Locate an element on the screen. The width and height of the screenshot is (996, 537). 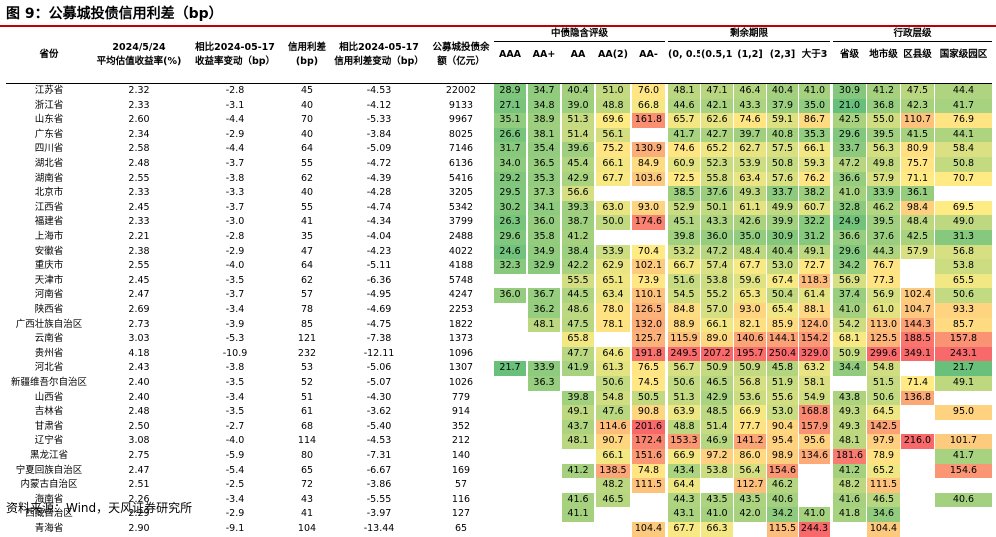
cell-admin: 299.6 is located at coordinates (883, 354).